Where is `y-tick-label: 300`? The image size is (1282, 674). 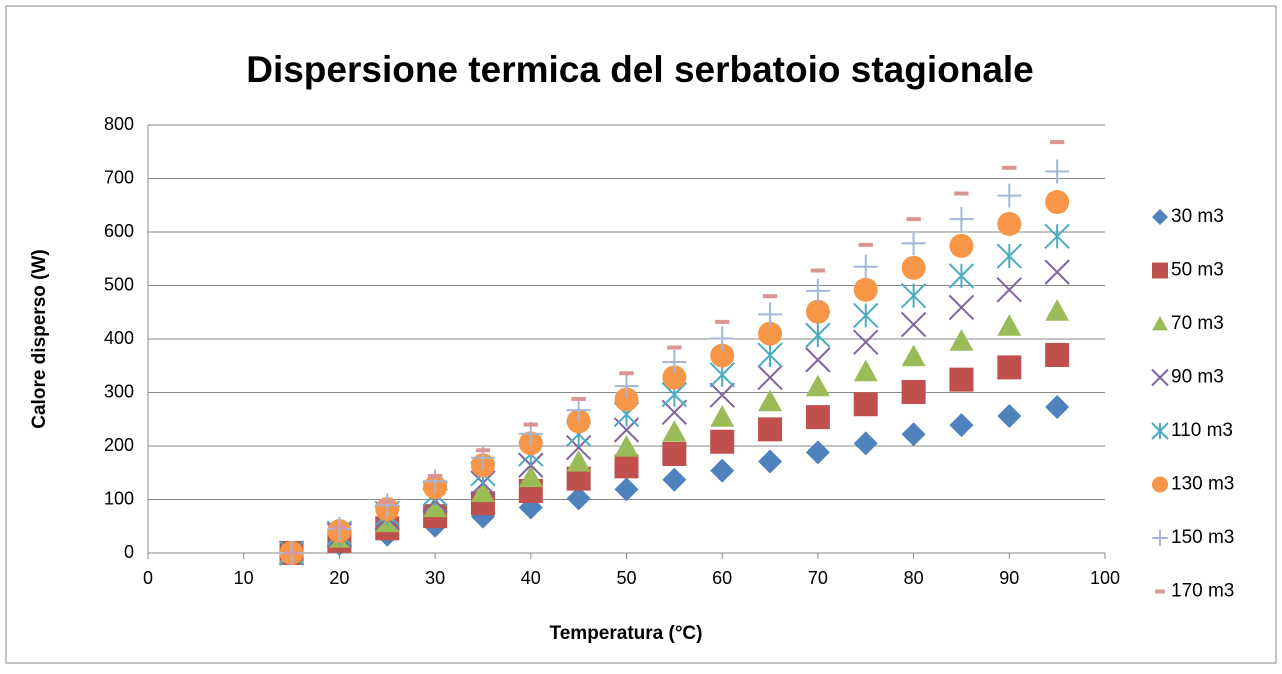
y-tick-label: 300 is located at coordinates (119, 391).